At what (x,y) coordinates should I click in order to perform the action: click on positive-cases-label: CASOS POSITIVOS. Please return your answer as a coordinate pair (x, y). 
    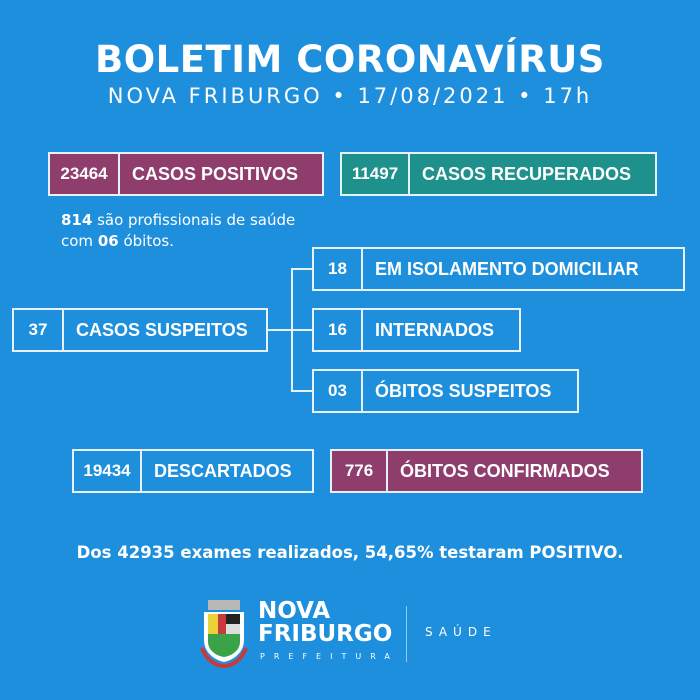
    Looking at the image, I should click on (215, 173).